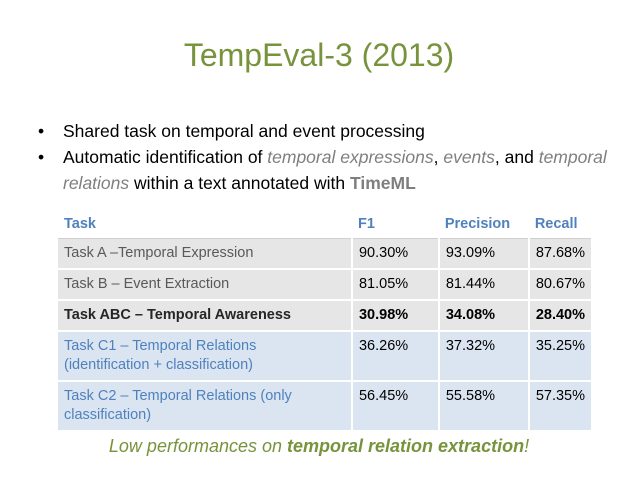 The width and height of the screenshot is (638, 479). Describe the element at coordinates (197, 446) in the screenshot. I see `footer-text: Low performances on` at that location.